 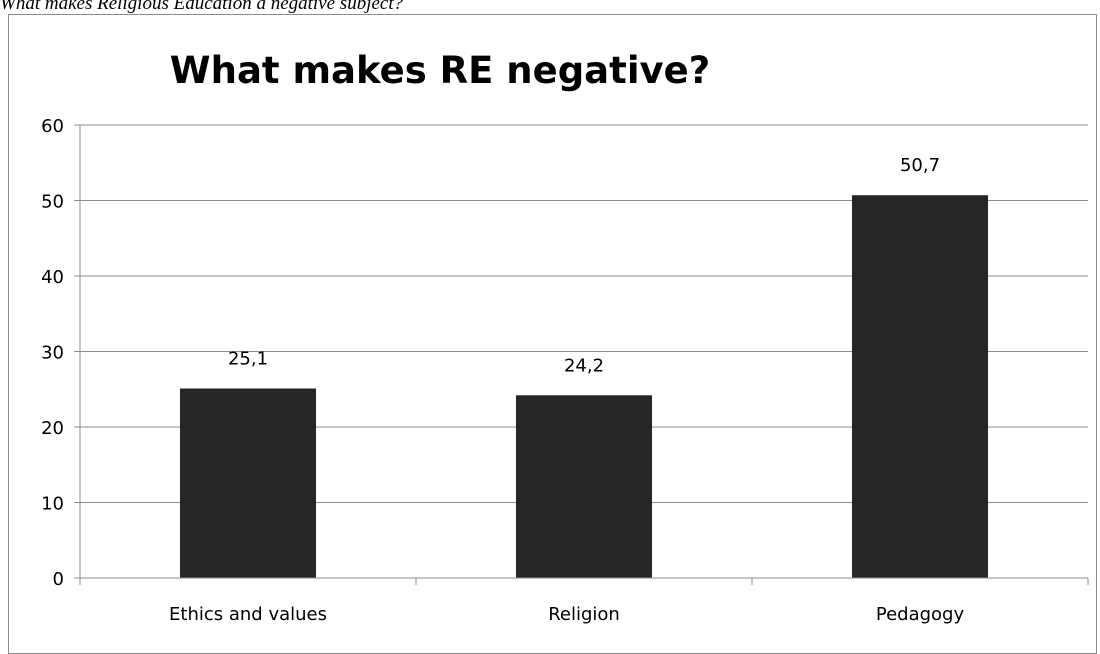 What do you see at coordinates (52, 277) in the screenshot?
I see `y-tick-label-40: 40` at bounding box center [52, 277].